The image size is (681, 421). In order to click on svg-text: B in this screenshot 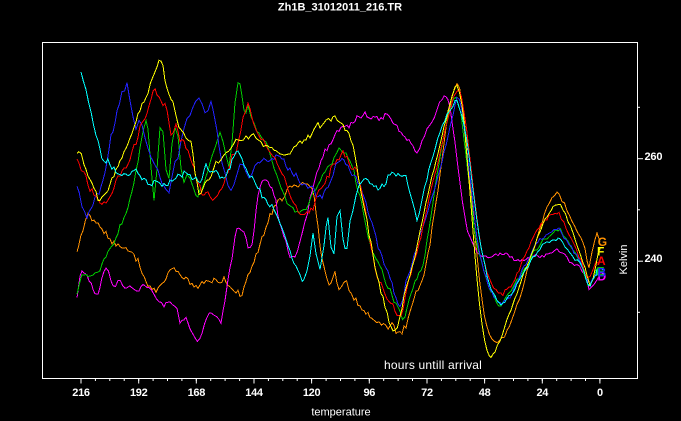, I will do `click(602, 273)`.